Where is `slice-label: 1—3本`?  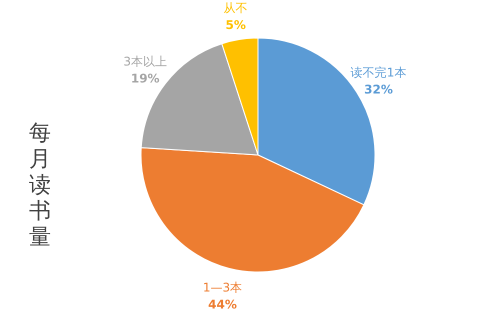 slice-label: 1—3本 is located at coordinates (222, 287).